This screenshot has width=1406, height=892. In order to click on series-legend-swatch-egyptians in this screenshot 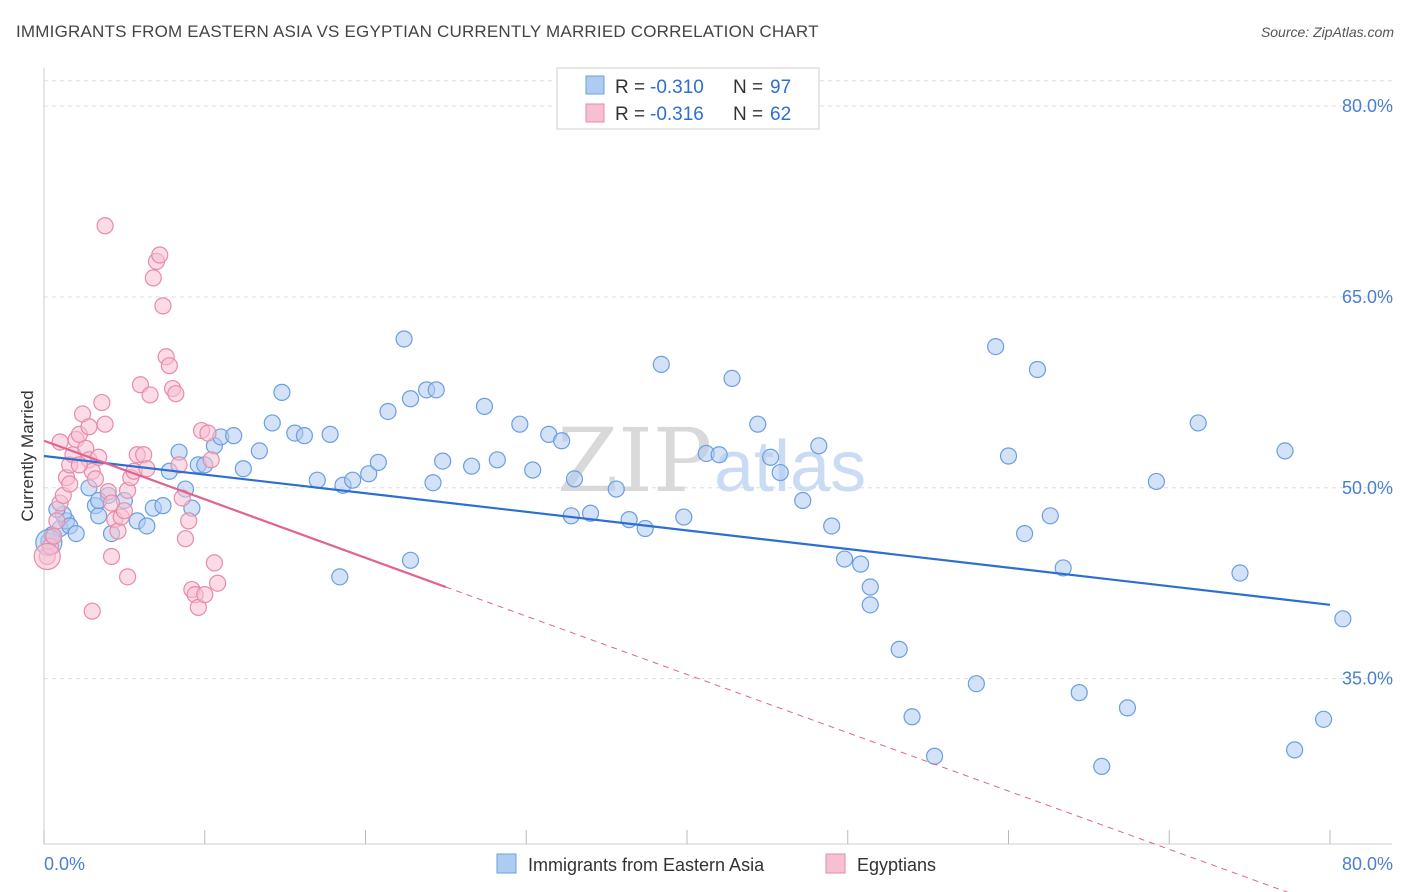, I will do `click(835, 863)`.